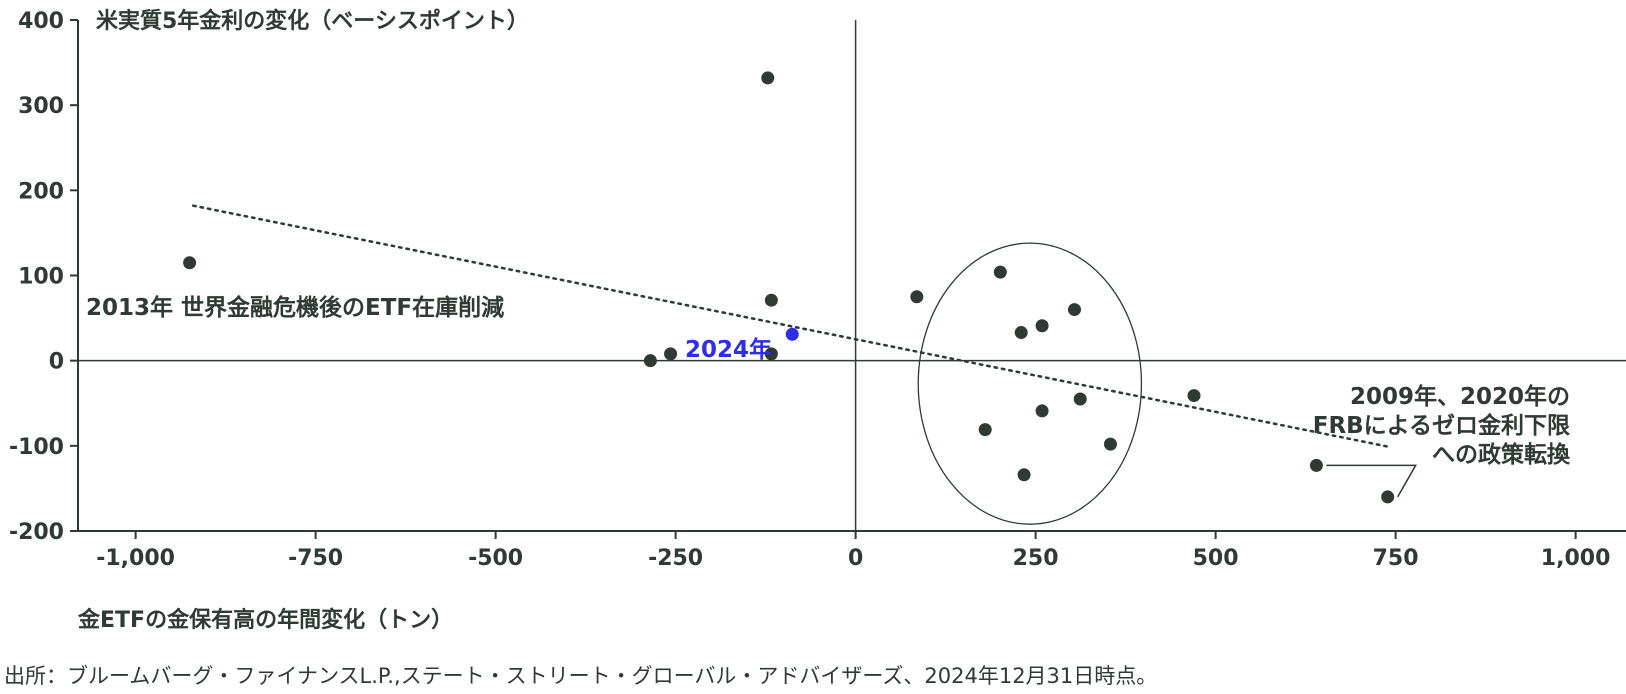 The image size is (1626, 694). I want to click on annotation-fed-line-3: への政策転換, so click(1501, 454).